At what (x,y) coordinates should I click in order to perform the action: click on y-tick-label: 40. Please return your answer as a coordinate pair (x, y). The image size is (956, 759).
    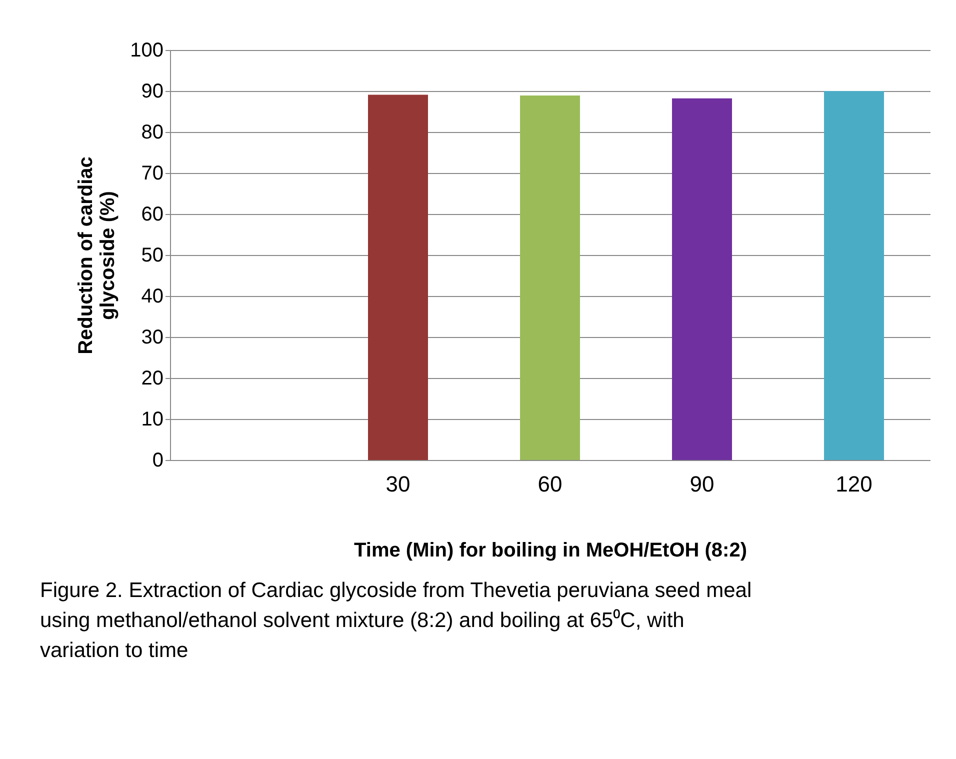
    Looking at the image, I should click on (152, 297).